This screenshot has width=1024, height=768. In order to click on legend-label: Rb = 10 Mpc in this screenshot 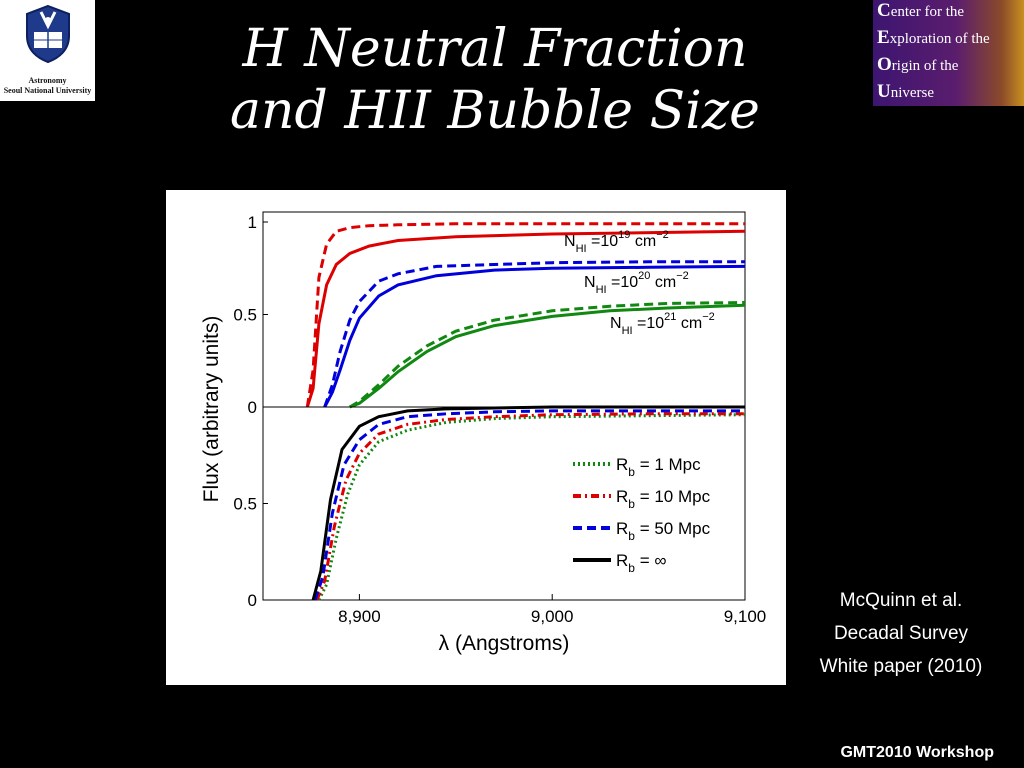, I will do `click(663, 499)`.